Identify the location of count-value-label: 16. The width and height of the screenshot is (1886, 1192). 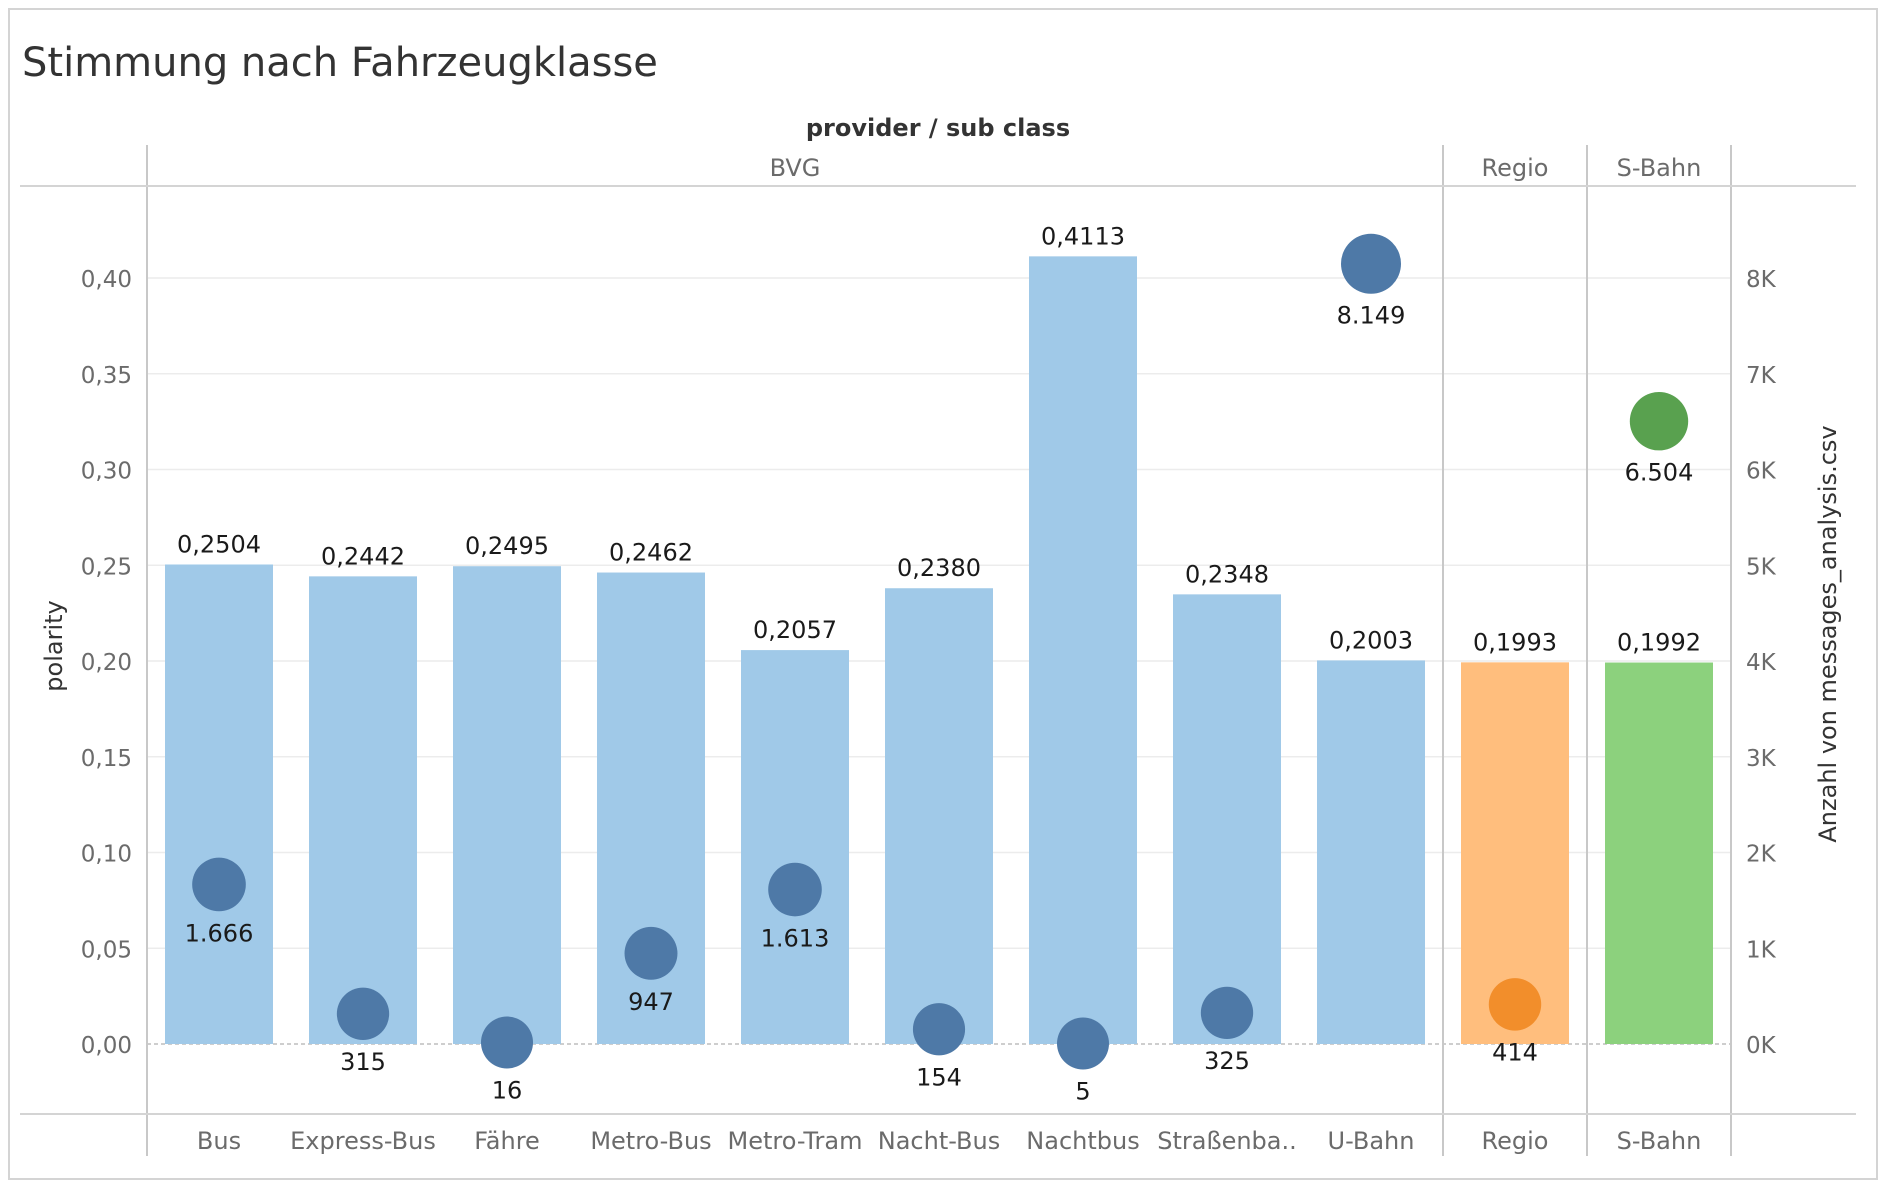
(507, 1090).